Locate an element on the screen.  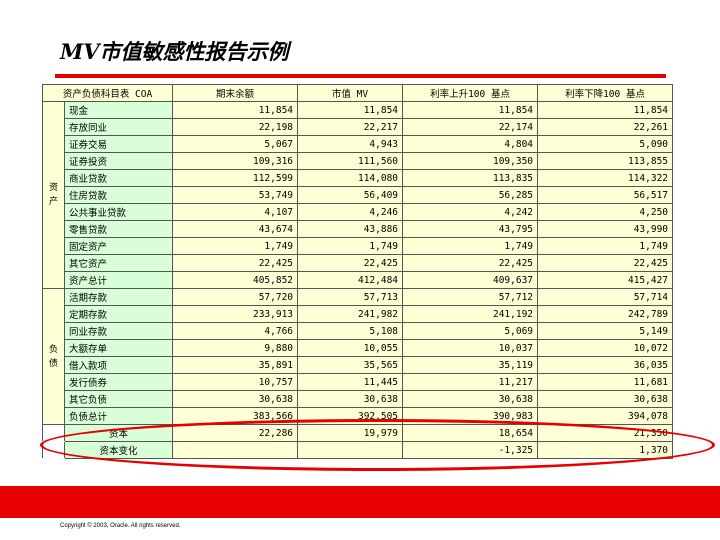
value-cell: 394,078 is located at coordinates (605, 416).